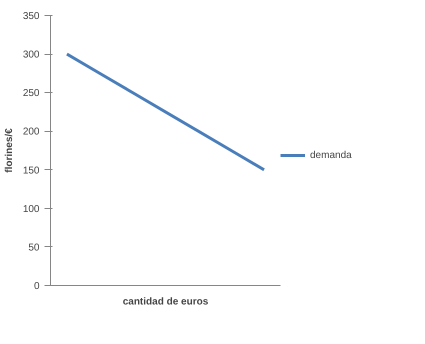 This screenshot has height=344, width=425. What do you see at coordinates (165, 302) in the screenshot?
I see `x-axis-title: cantidad de euros` at bounding box center [165, 302].